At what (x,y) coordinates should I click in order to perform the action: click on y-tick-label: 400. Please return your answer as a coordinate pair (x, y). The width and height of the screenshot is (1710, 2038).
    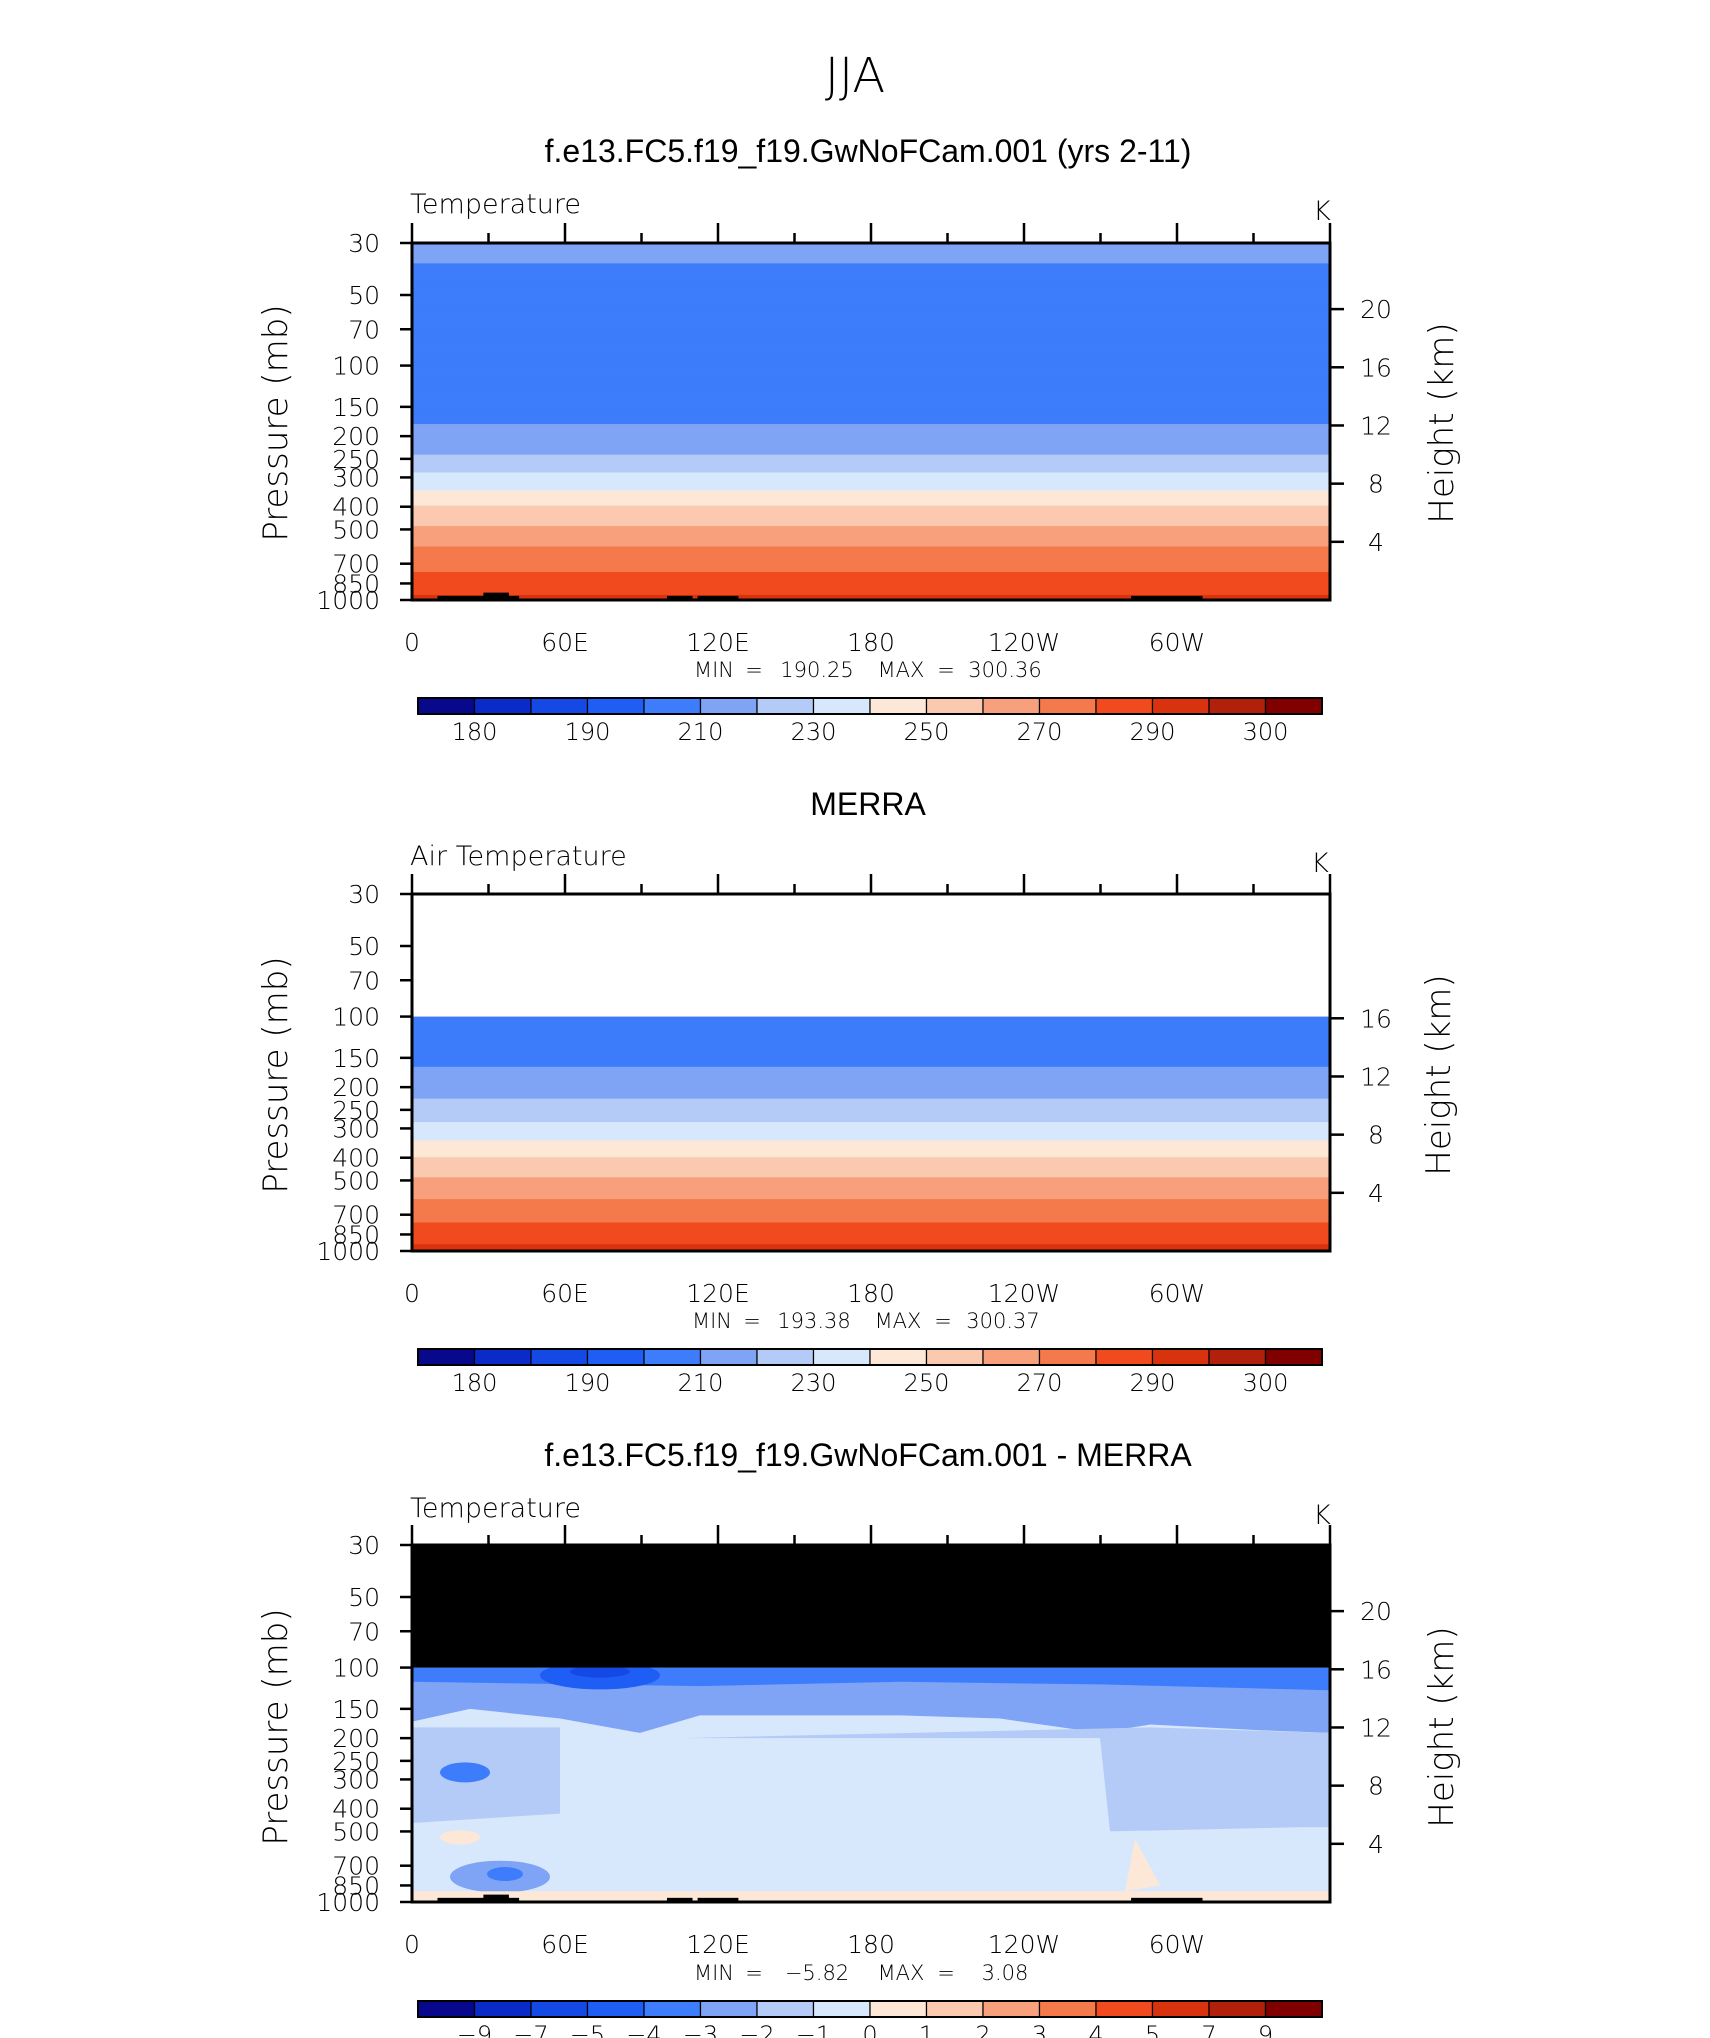
    Looking at the image, I should click on (356, 507).